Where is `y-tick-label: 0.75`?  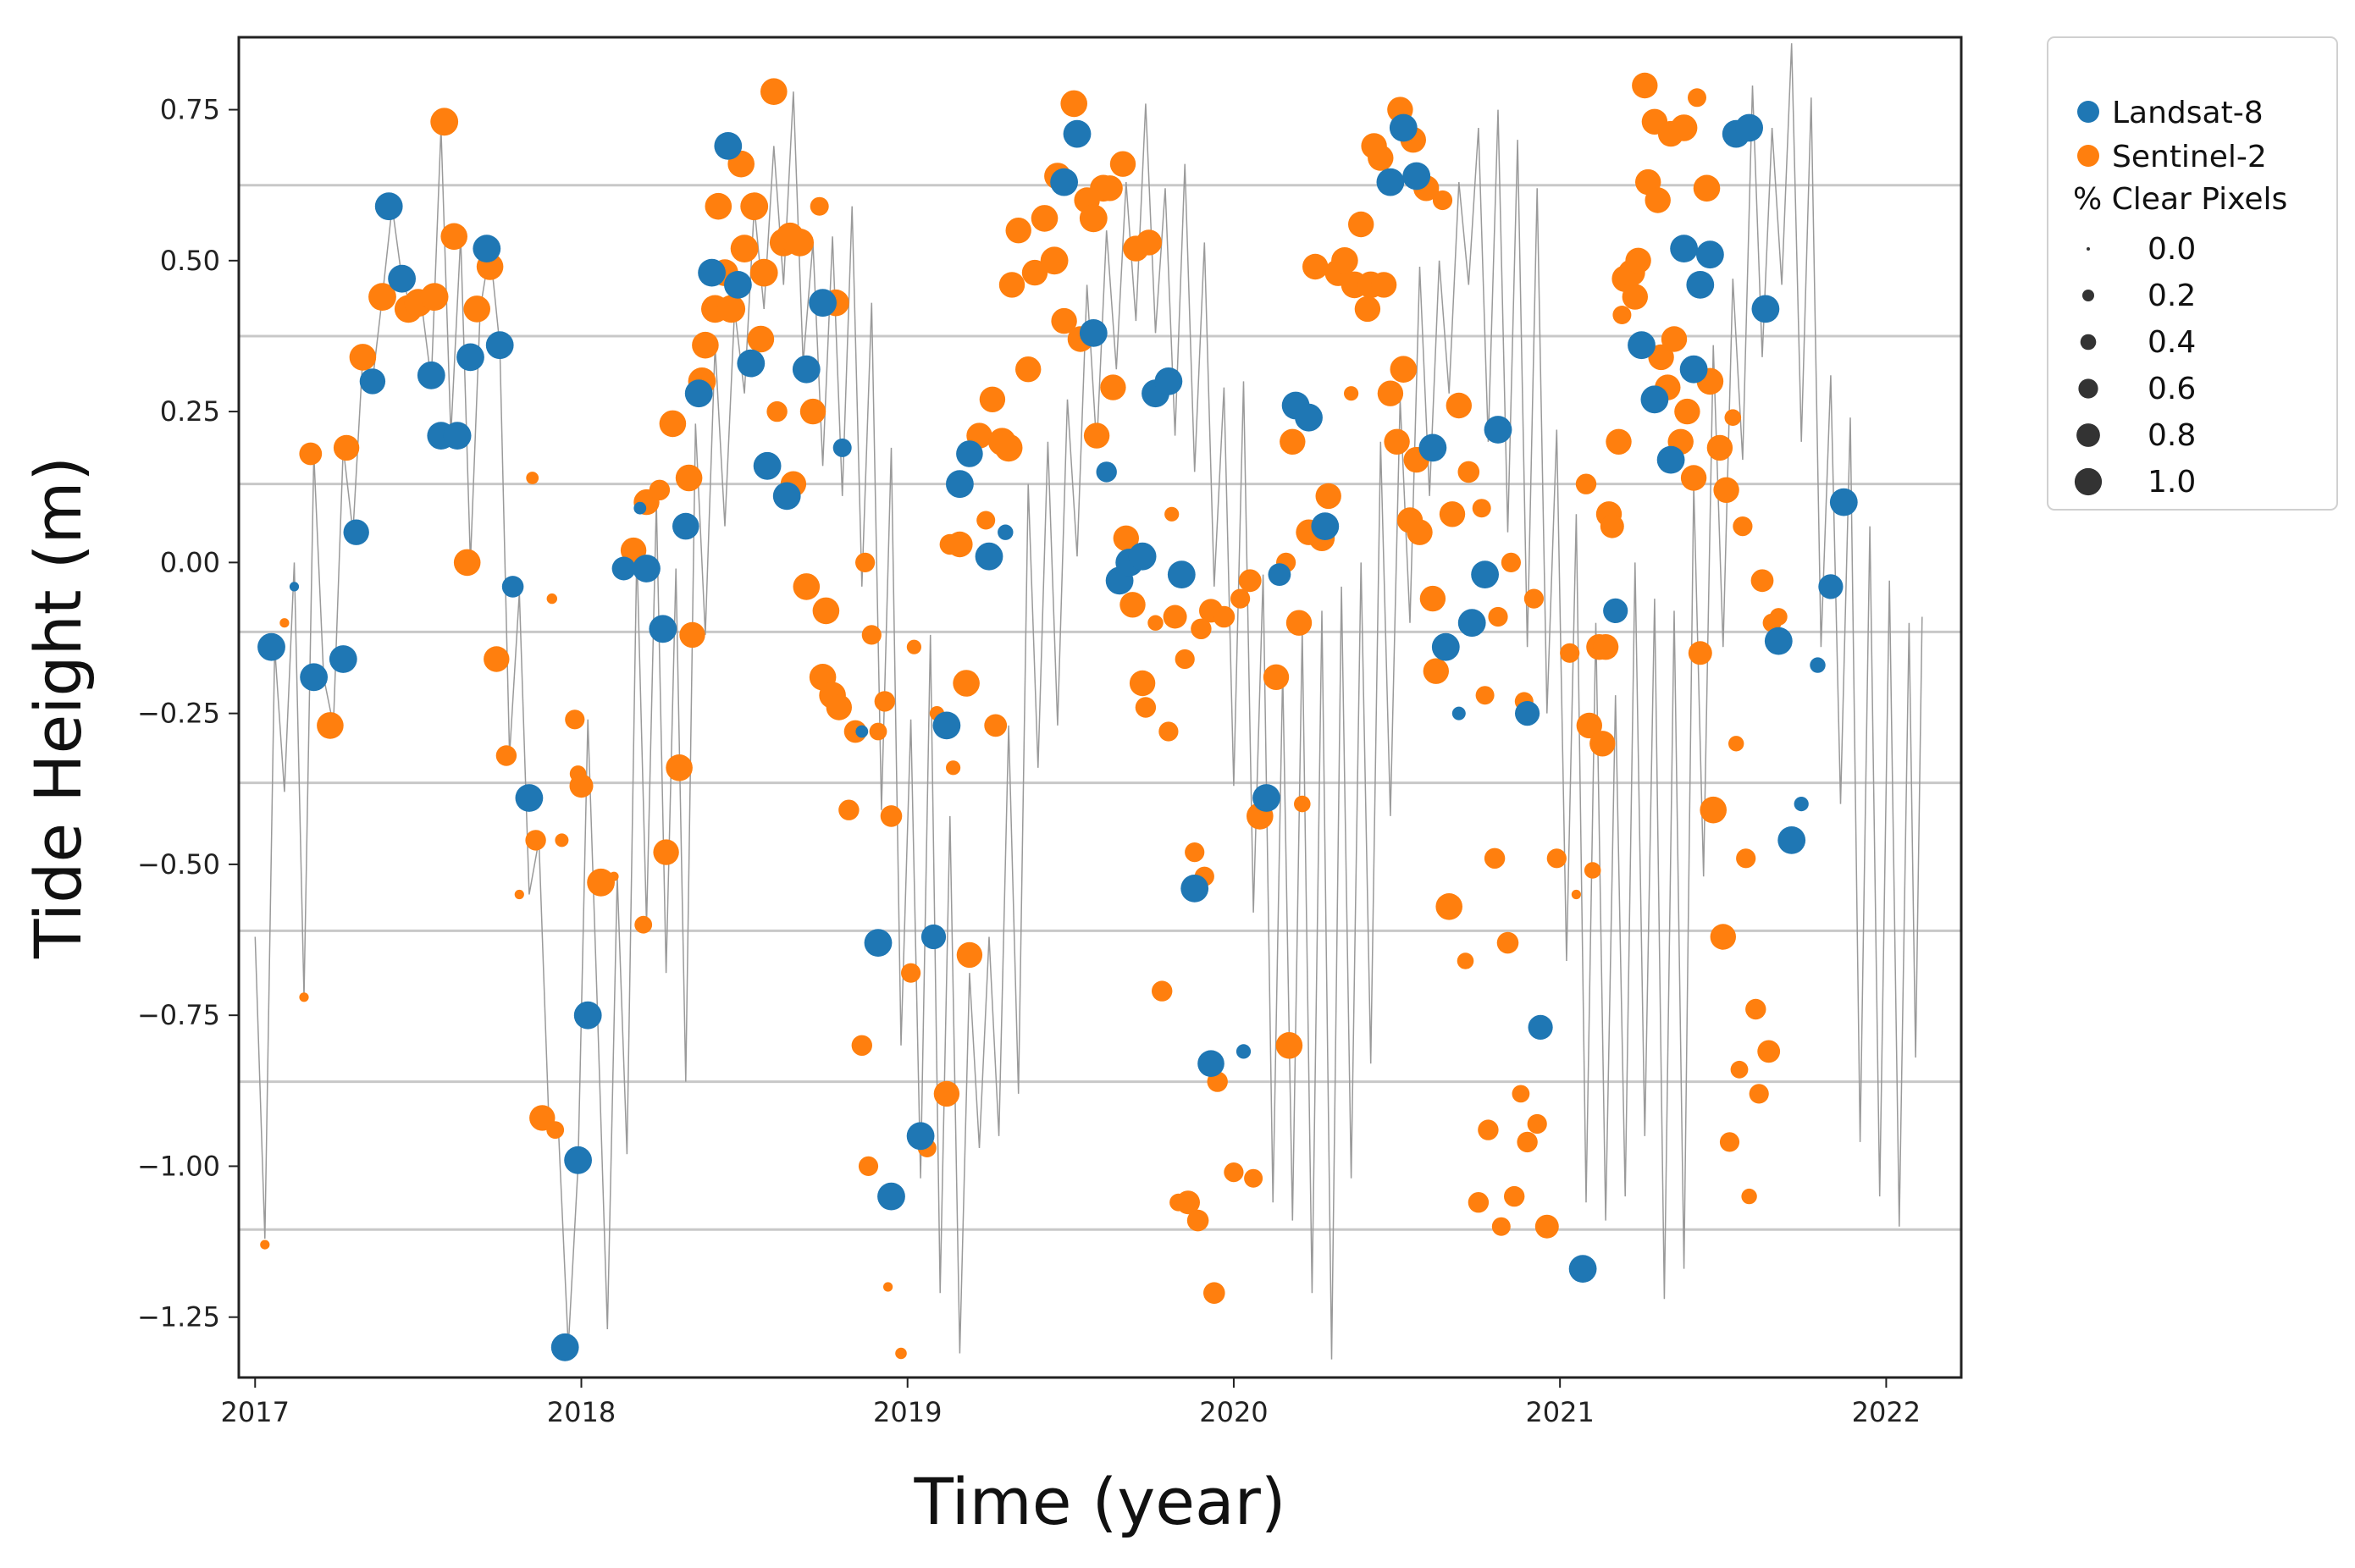
y-tick-label: 0.75 is located at coordinates (190, 110).